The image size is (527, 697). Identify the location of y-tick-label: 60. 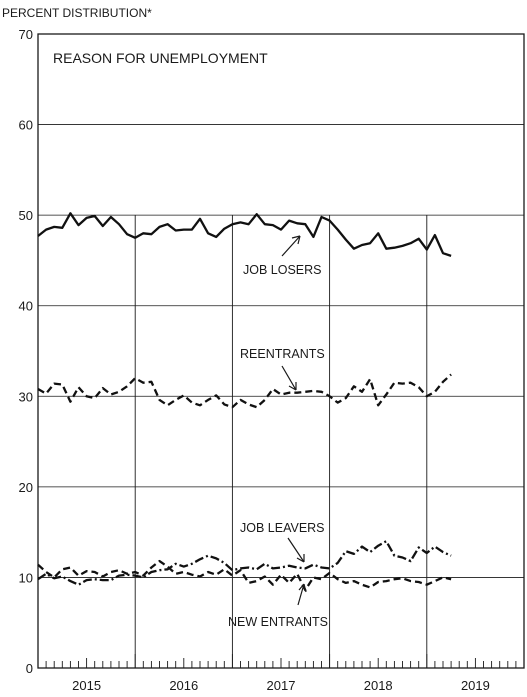
(26, 125).